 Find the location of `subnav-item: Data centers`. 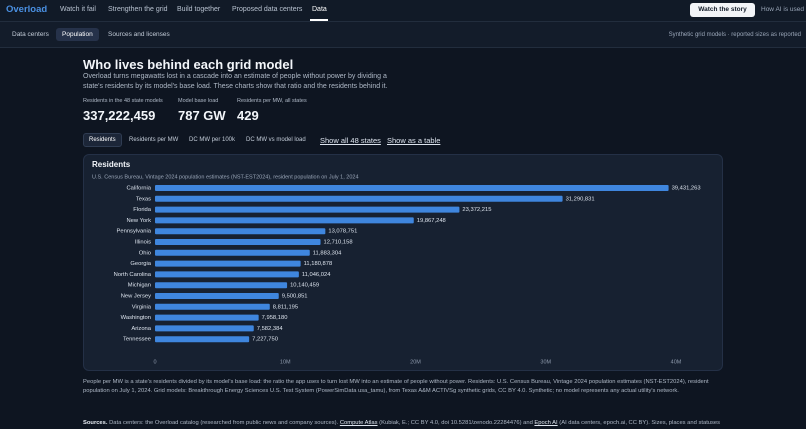

subnav-item: Data centers is located at coordinates (30, 34).